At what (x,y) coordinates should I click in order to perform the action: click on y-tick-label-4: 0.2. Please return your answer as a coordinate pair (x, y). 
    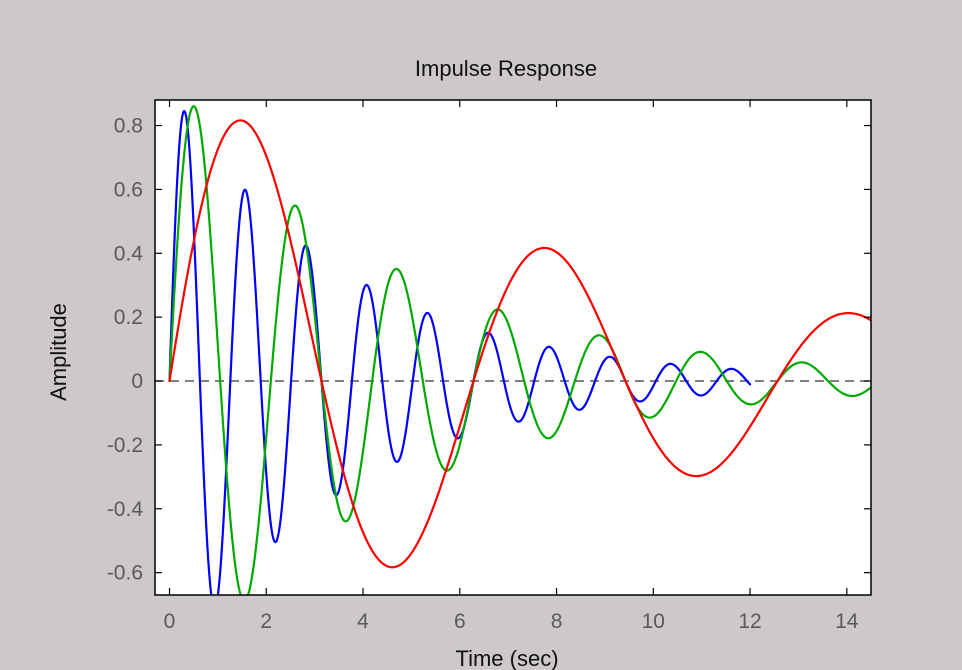
    Looking at the image, I should click on (128, 317).